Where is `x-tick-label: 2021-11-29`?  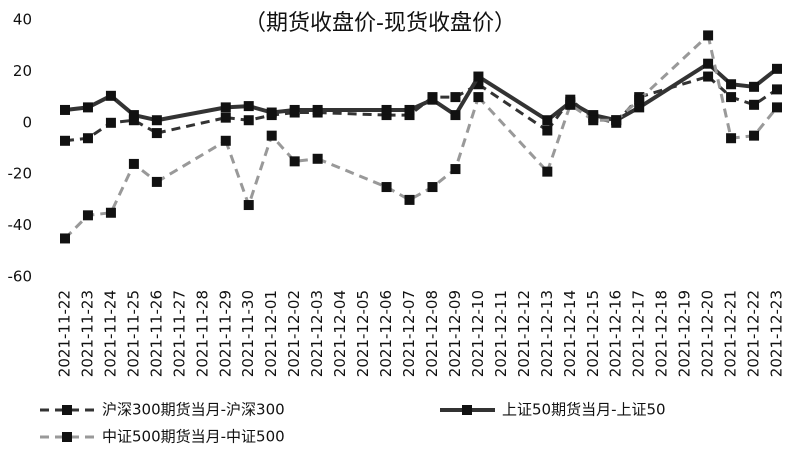 x-tick-label: 2021-11-29 is located at coordinates (225, 333).